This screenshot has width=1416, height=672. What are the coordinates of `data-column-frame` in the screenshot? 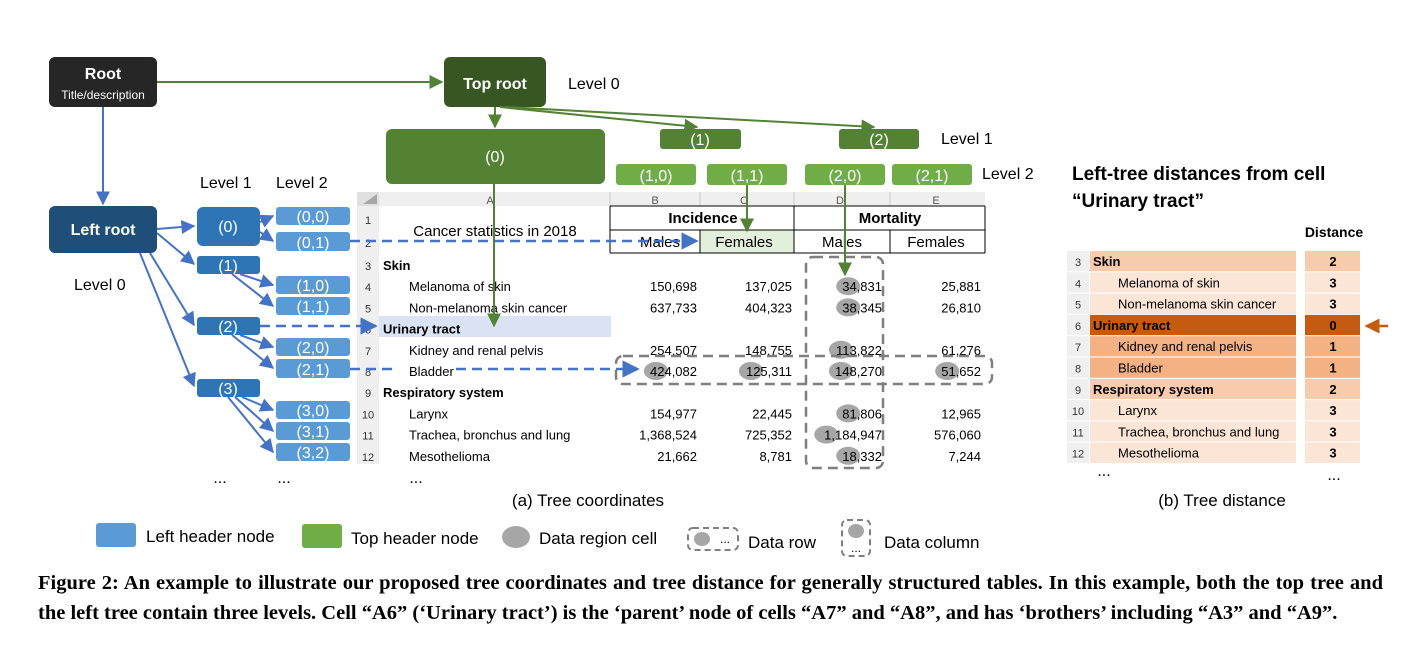 It's located at (844, 362).